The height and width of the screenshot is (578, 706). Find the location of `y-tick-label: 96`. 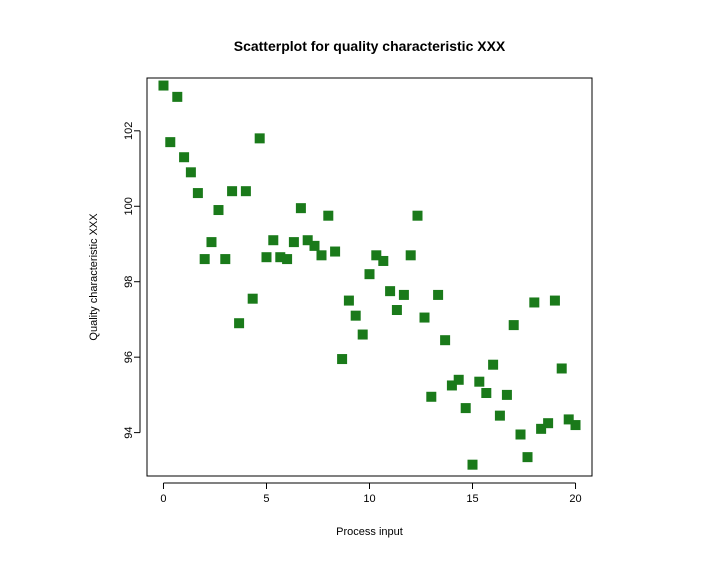

y-tick-label: 96 is located at coordinates (129, 357).